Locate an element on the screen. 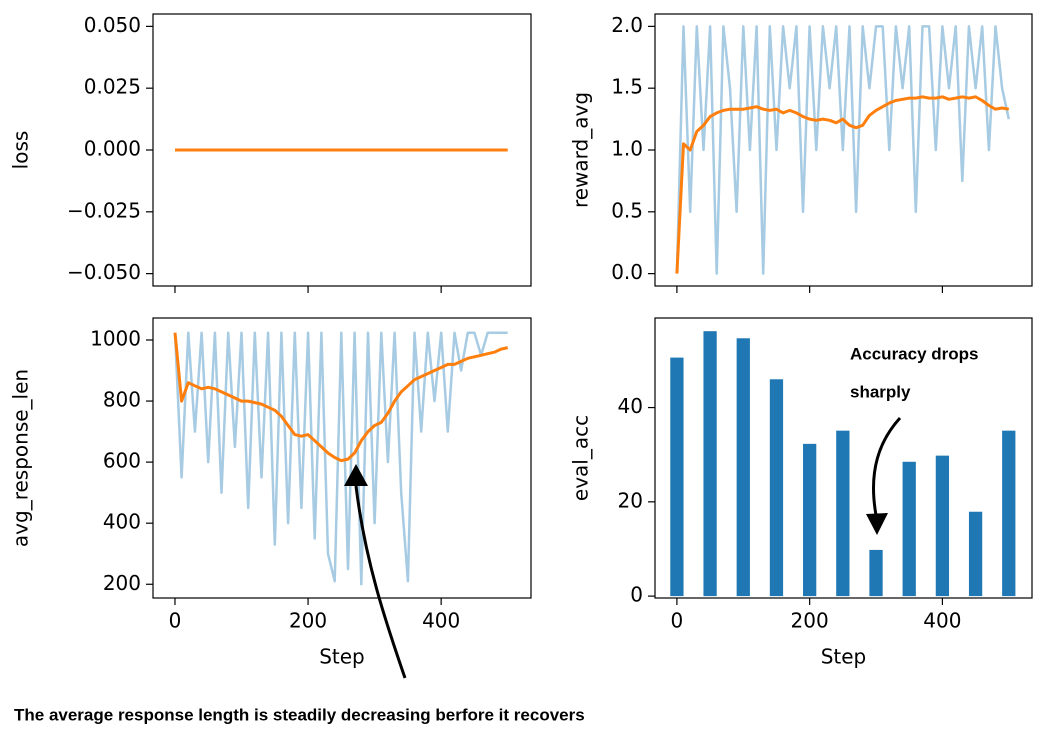  annotation: sharply is located at coordinates (880, 391).